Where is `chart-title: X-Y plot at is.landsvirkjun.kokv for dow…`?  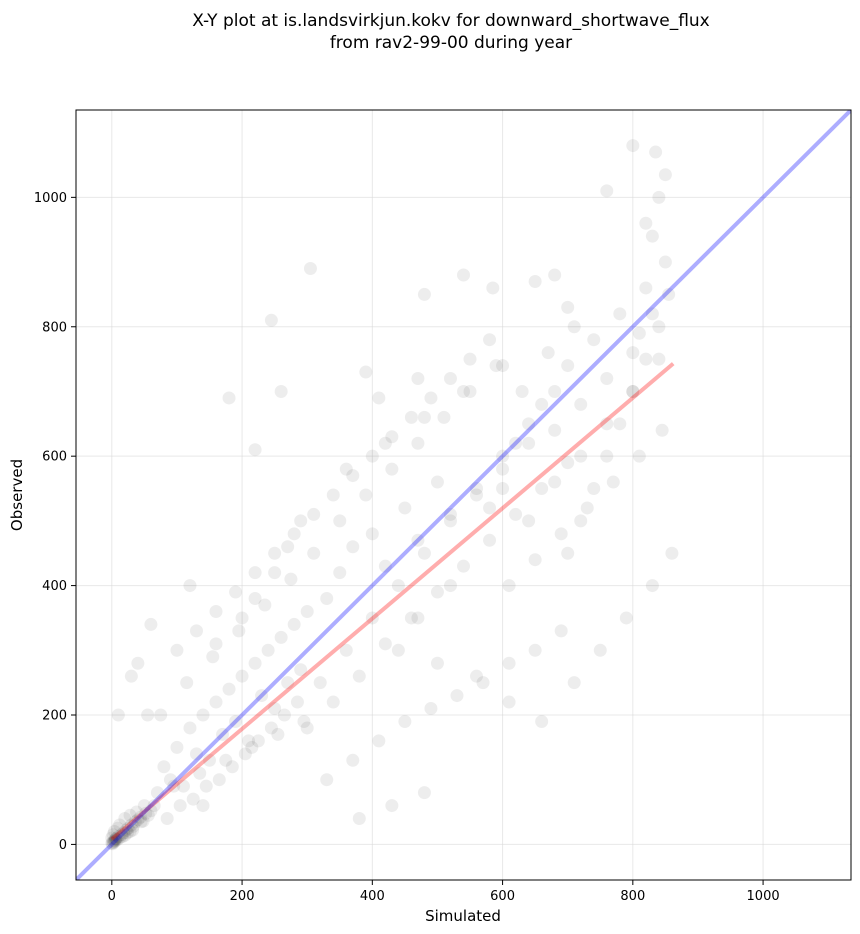 chart-title: X-Y plot at is.landsvirkjun.kokv for dow… is located at coordinates (451, 21).